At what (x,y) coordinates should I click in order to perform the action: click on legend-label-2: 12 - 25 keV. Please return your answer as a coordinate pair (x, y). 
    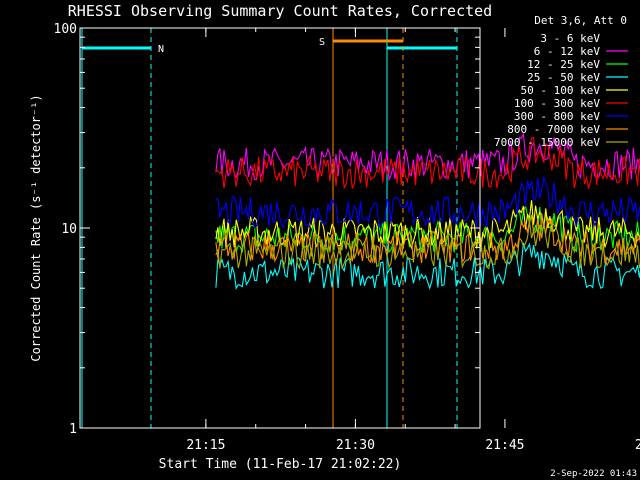
    Looking at the image, I should click on (563, 64).